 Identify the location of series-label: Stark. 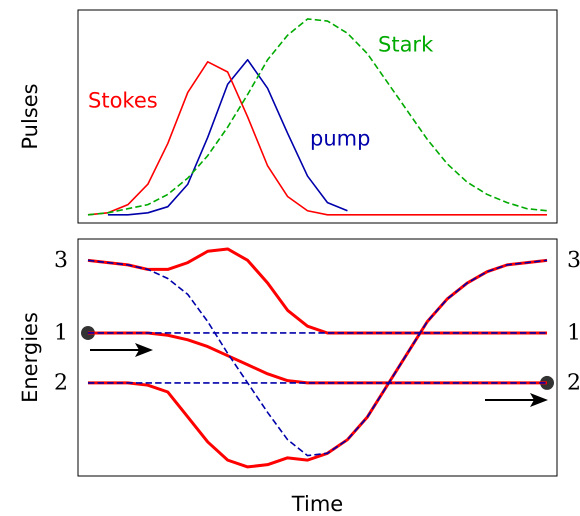
(406, 44).